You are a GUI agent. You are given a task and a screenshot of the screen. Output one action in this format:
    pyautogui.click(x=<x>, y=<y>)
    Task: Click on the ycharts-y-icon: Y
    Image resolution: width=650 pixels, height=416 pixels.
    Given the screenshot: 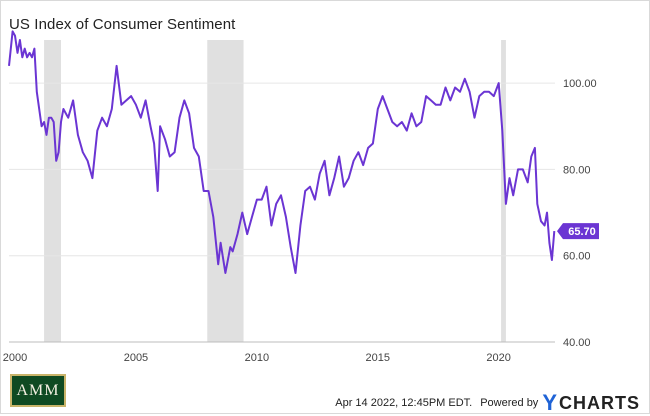 What is the action you would take?
    pyautogui.click(x=550, y=402)
    